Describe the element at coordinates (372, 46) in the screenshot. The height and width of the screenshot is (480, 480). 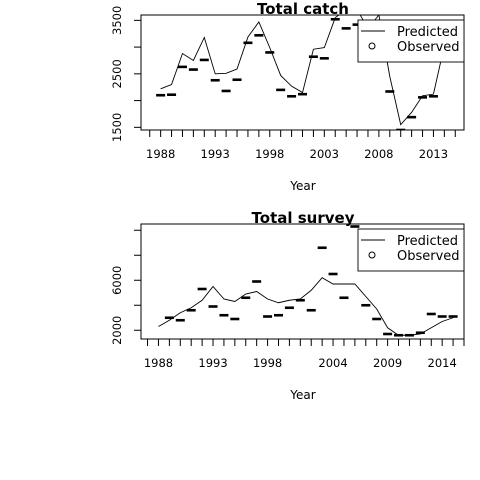
I see `catch-legend-observed-symbol` at that location.